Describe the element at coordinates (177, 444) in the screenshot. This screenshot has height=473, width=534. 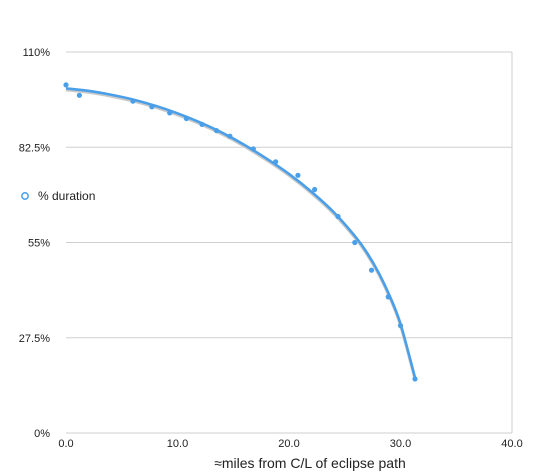
I see `x-tick-label: 10.0` at that location.